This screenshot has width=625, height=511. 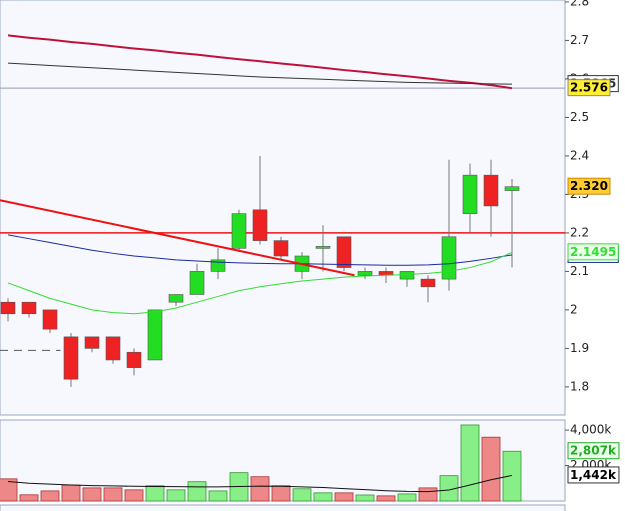 I want to click on reference-label-box, so click(x=589, y=88).